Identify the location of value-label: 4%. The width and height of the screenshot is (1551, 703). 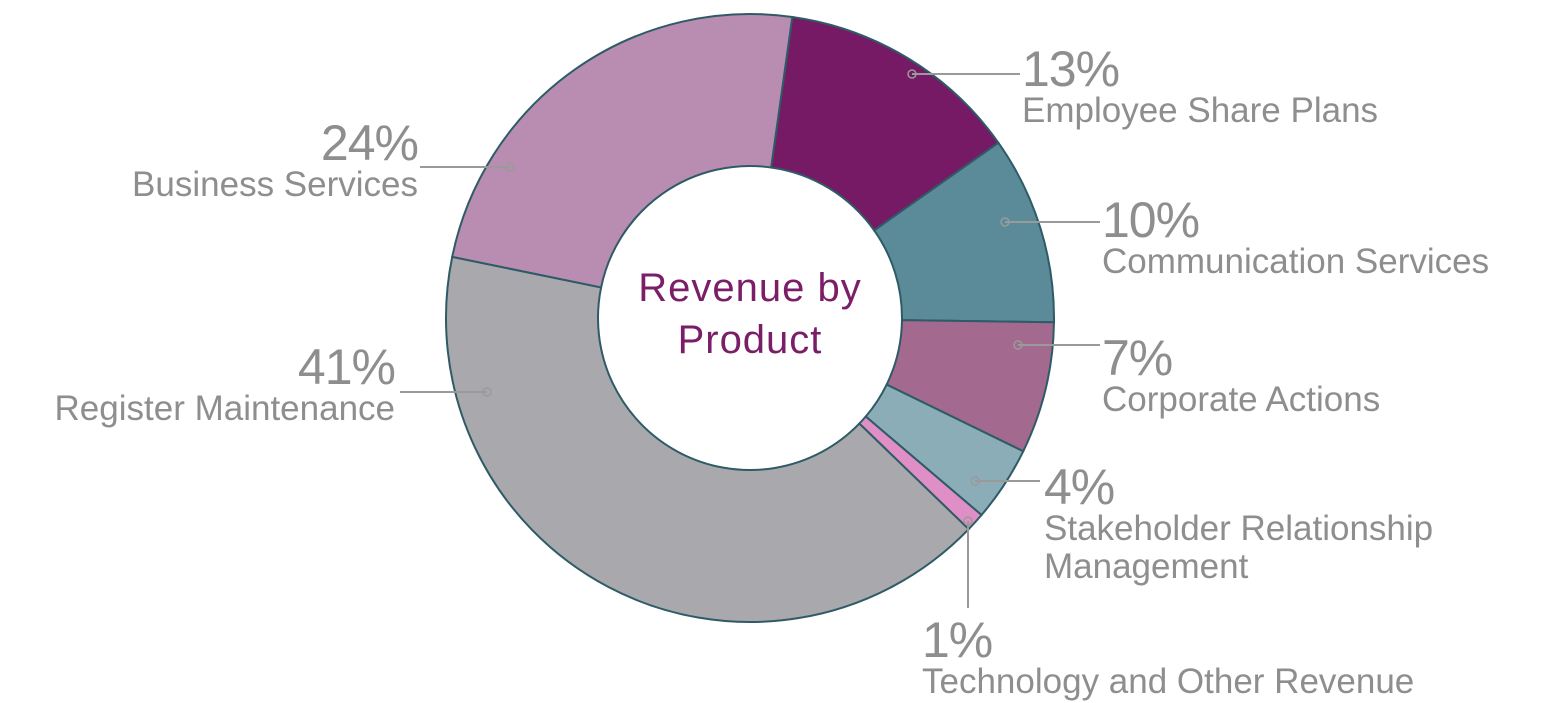
(1079, 487).